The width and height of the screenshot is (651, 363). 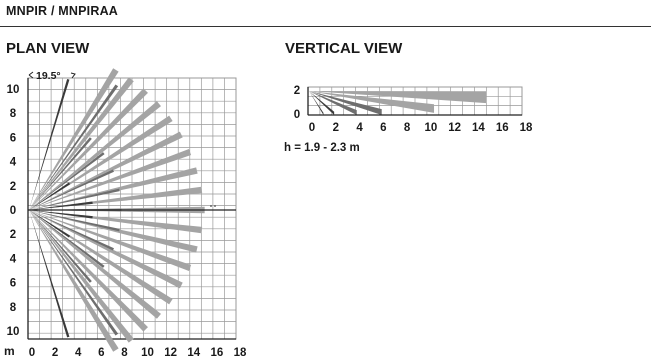 I want to click on vertical-x-tick-label: 2, so click(x=336, y=128).